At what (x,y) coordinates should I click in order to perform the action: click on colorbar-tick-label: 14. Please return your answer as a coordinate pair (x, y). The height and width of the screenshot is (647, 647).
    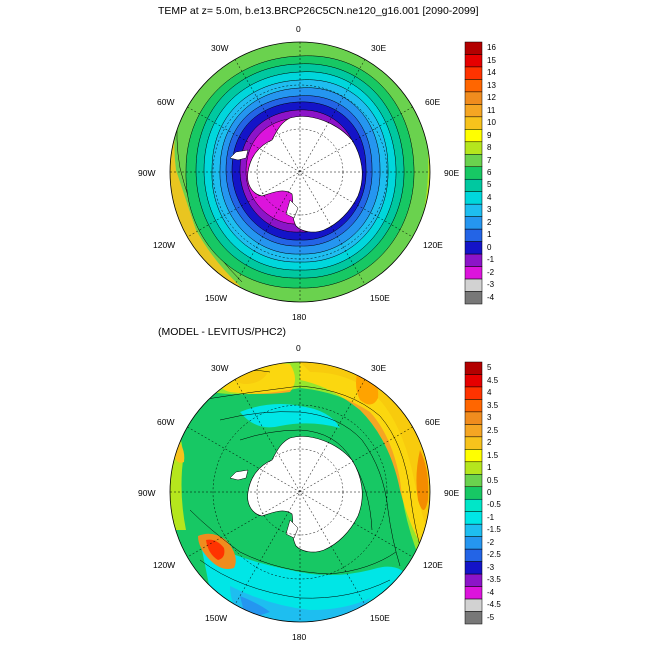
    Looking at the image, I should click on (491, 73).